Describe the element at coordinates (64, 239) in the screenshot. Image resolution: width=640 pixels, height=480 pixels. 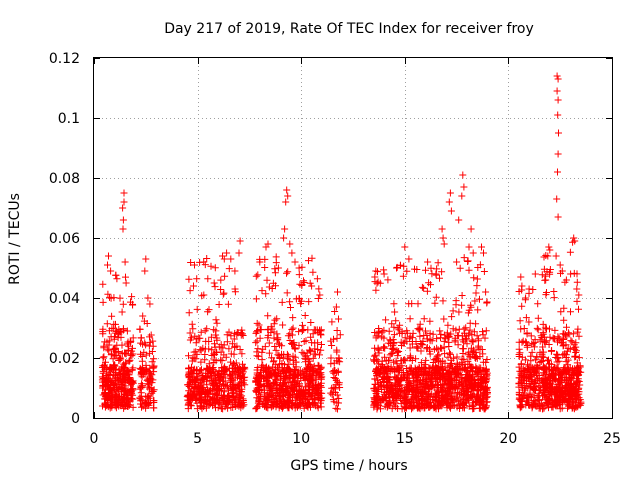
I see `y-tick-labels: 0 0.02 0.04 0.06 0.08 0.1 0.12` at that location.